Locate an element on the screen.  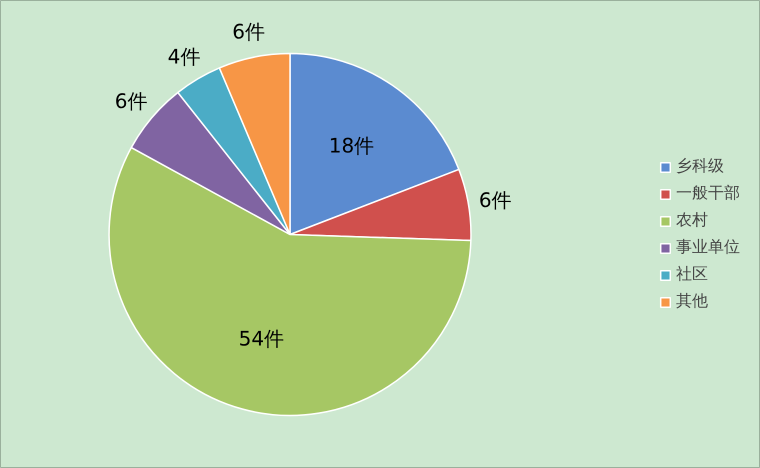
legend-label: 乡科级 is located at coordinates (700, 166).